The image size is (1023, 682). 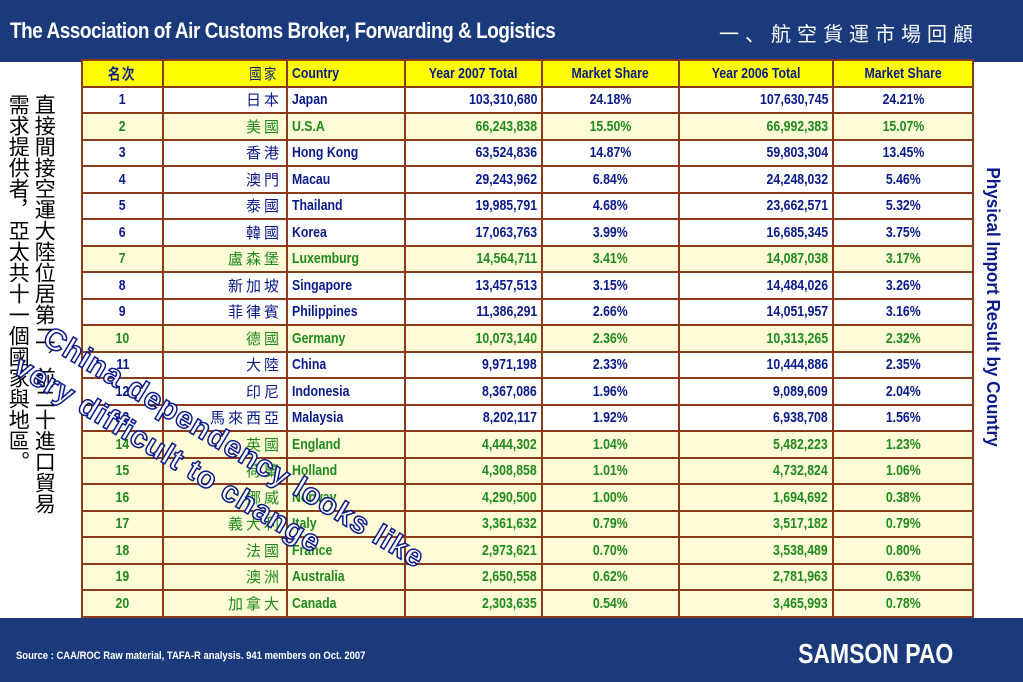 I want to click on cell-share2007: 0.79%, so click(x=610, y=523).